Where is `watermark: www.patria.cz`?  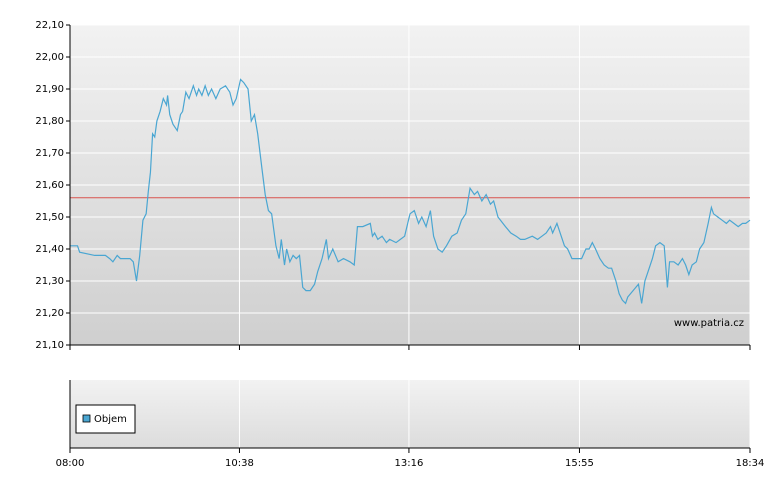
watermark: www.patria.cz is located at coordinates (709, 323).